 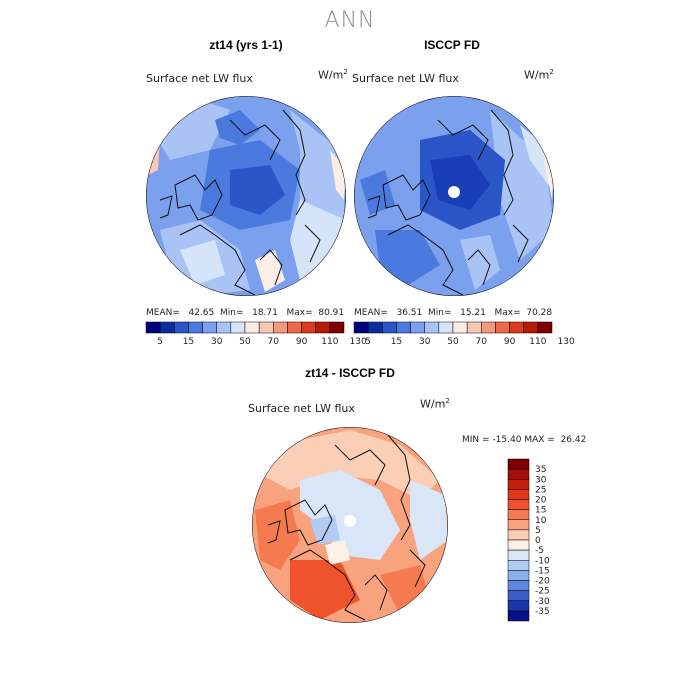 What do you see at coordinates (541, 501) in the screenshot?
I see `colorbar-tick-label: 20` at bounding box center [541, 501].